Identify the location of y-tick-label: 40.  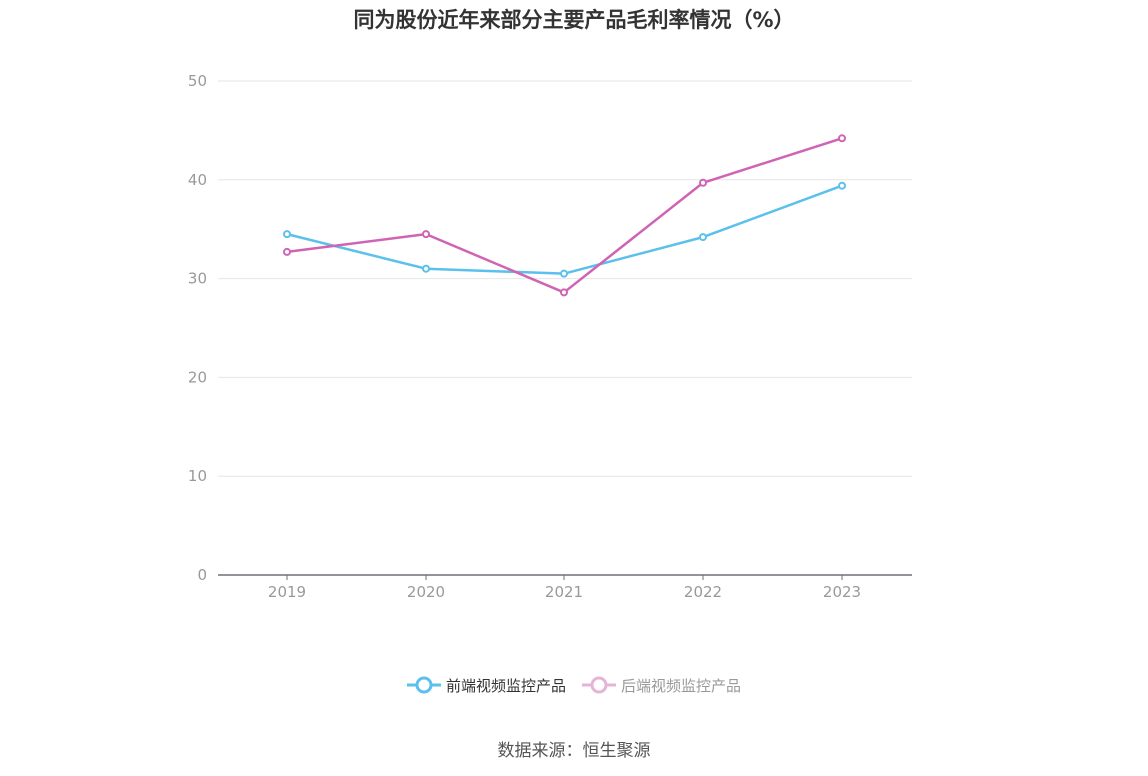
(197, 180).